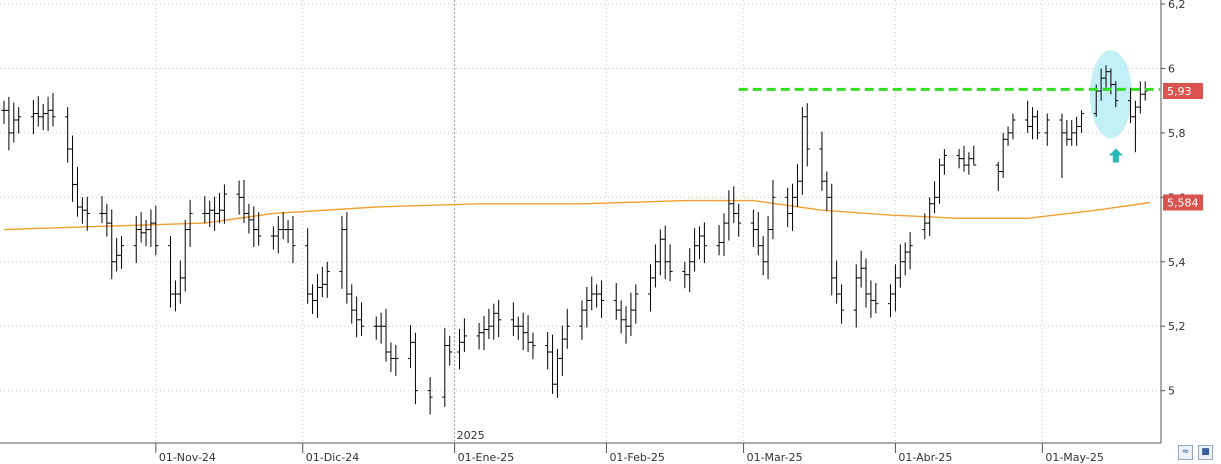 This screenshot has height=464, width=1221. I want to click on y-tick-label: 6, so click(1171, 68).